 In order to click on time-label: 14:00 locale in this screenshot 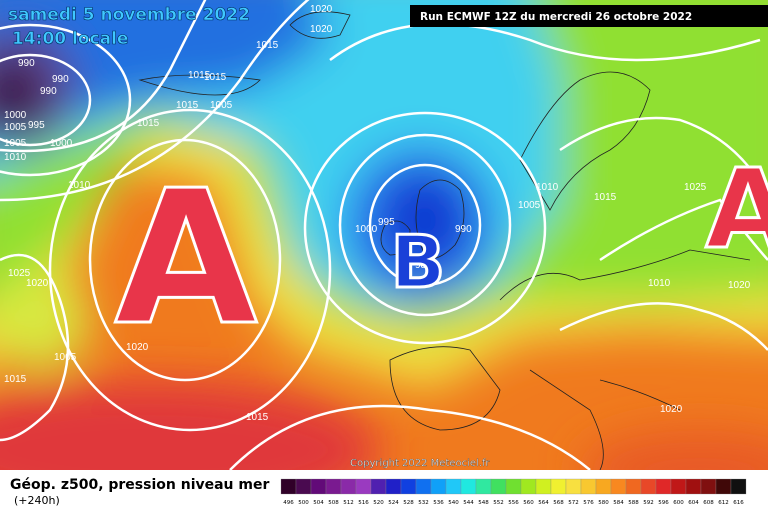, I will do `click(70, 39)`.